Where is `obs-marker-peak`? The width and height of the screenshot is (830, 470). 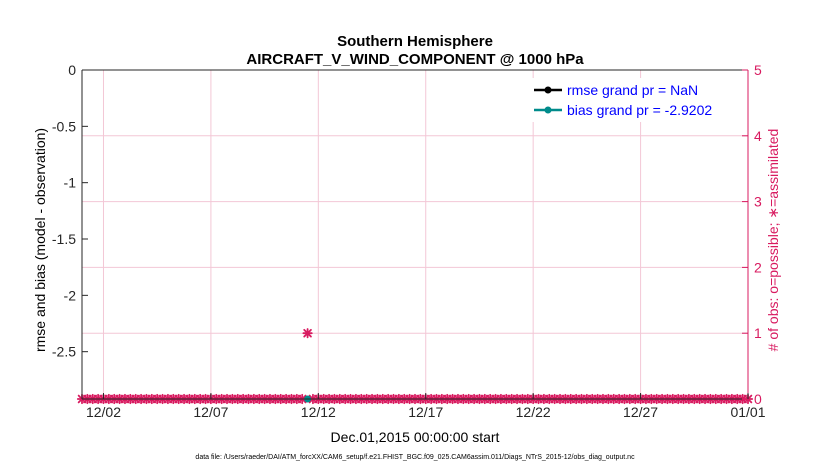
obs-marker-peak is located at coordinates (307, 333).